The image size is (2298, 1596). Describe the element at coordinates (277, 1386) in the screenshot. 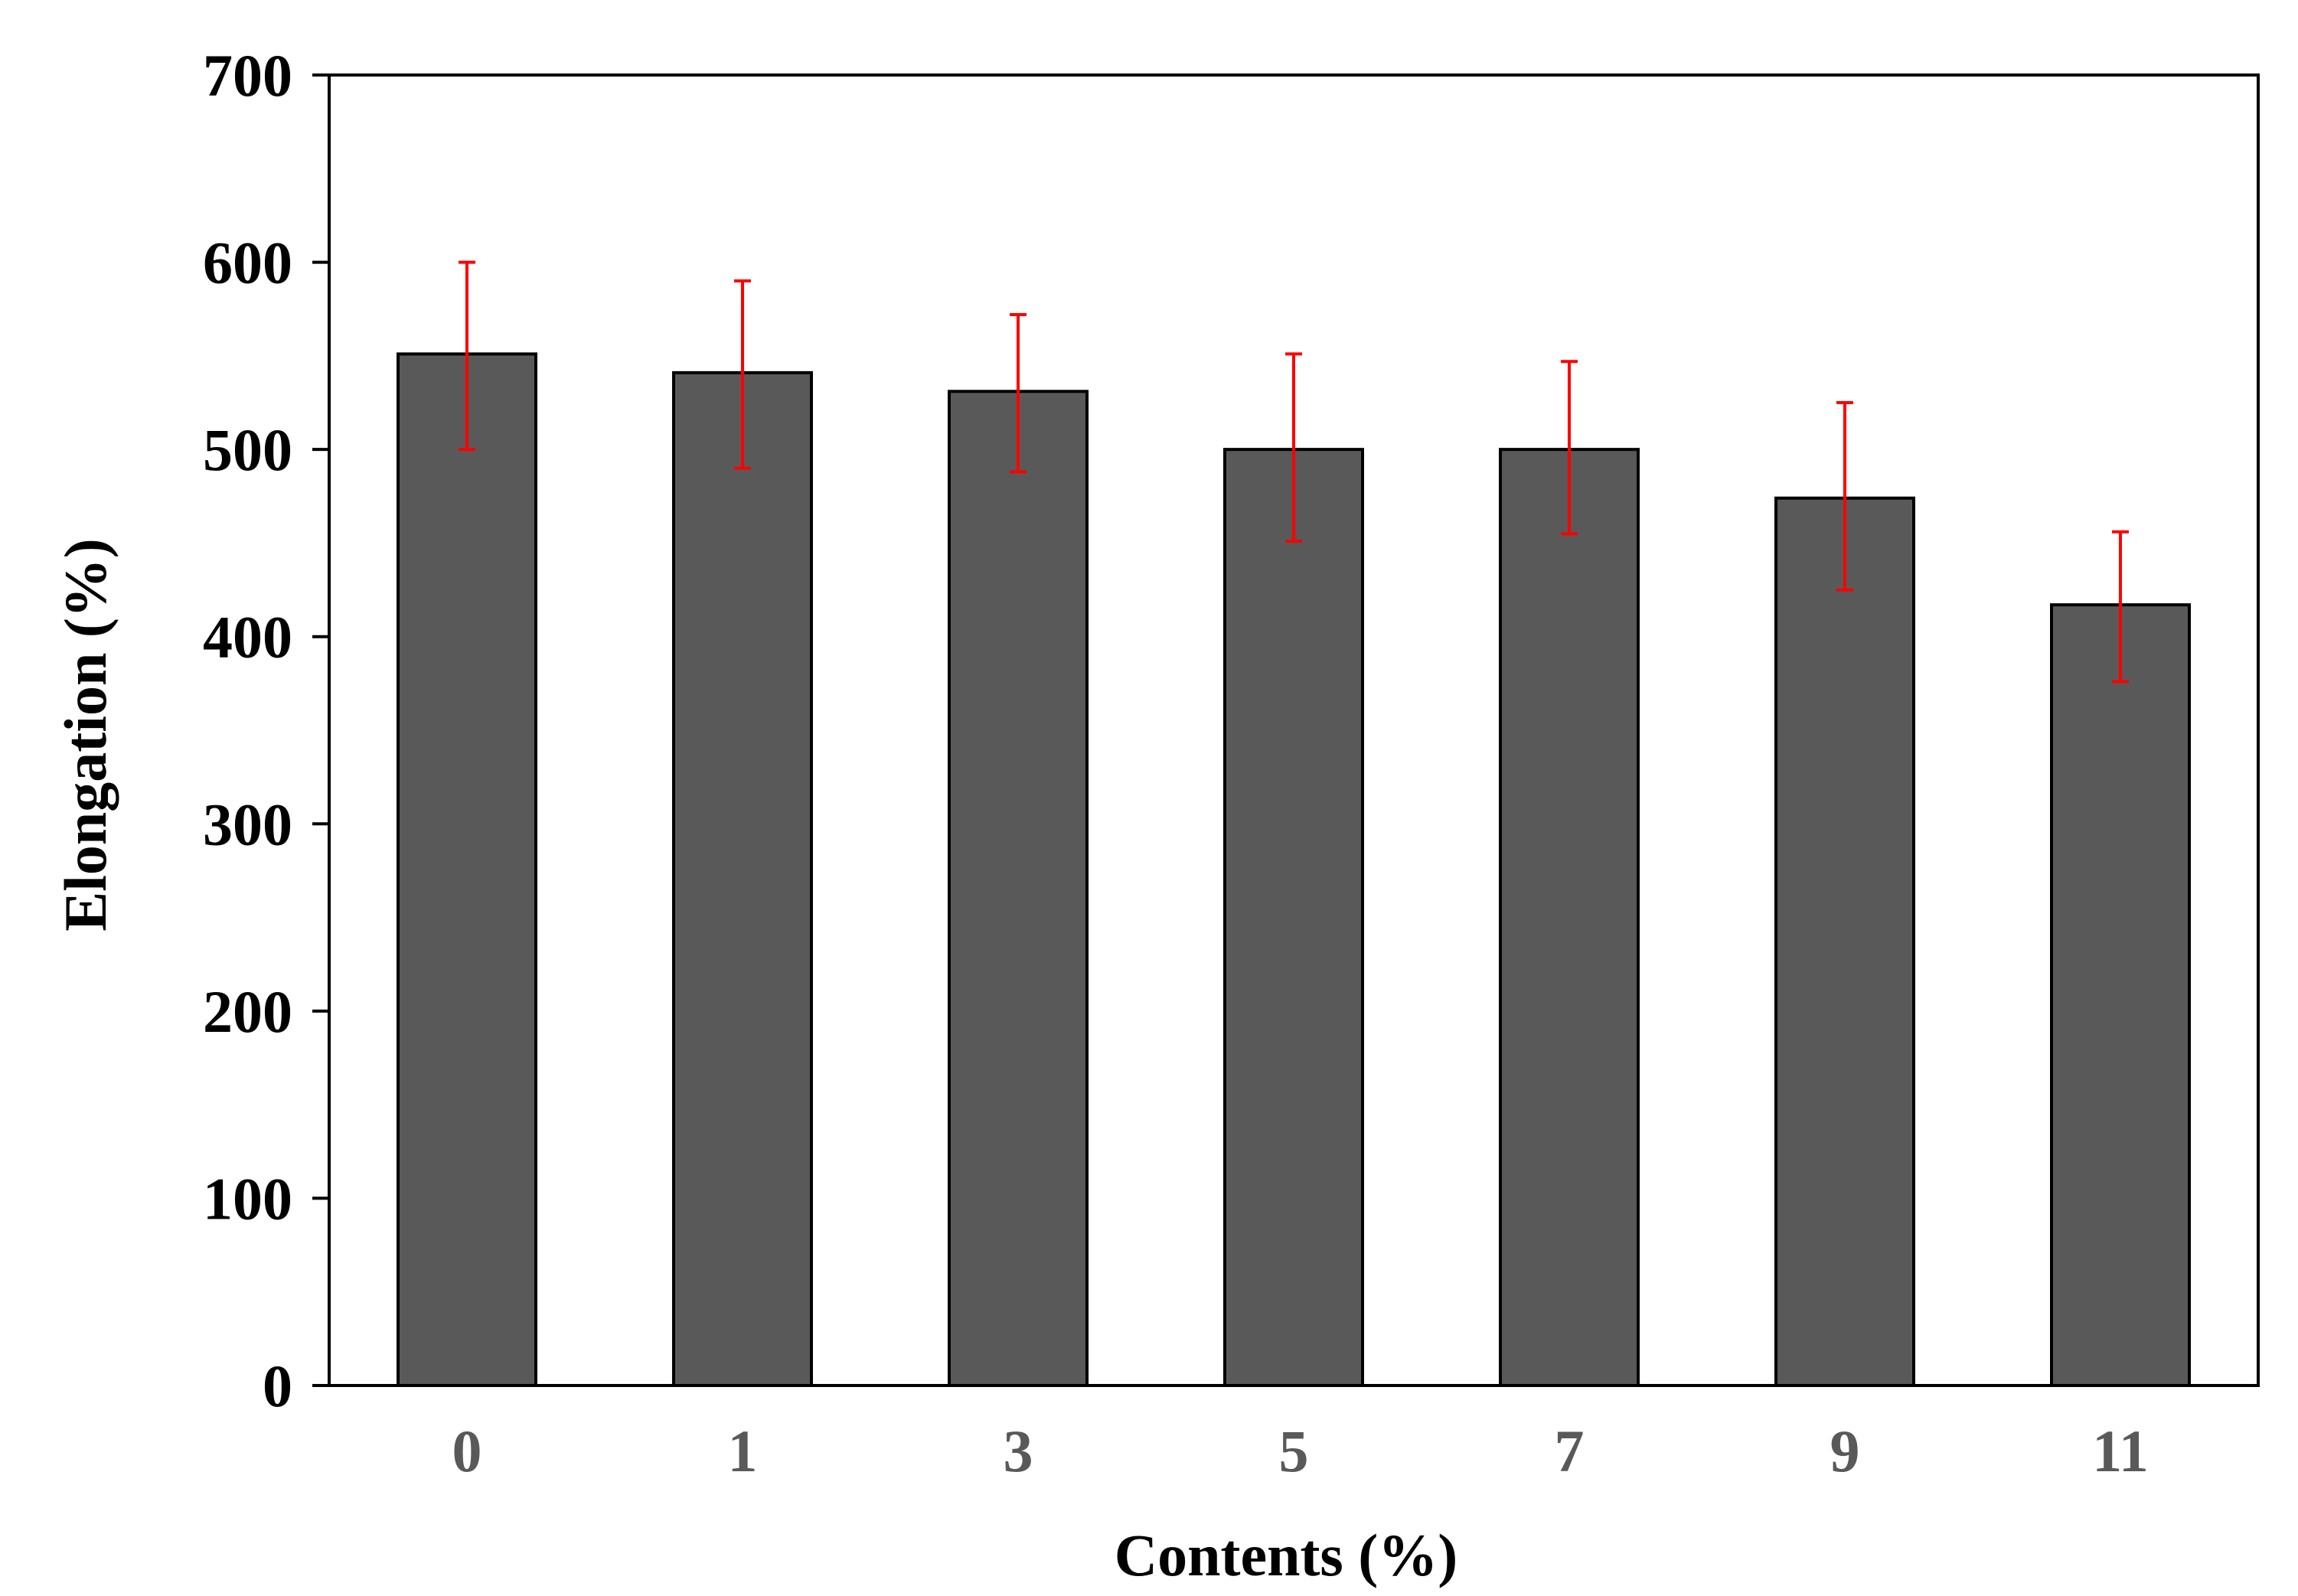

I see `y-tick-label: 0` at that location.